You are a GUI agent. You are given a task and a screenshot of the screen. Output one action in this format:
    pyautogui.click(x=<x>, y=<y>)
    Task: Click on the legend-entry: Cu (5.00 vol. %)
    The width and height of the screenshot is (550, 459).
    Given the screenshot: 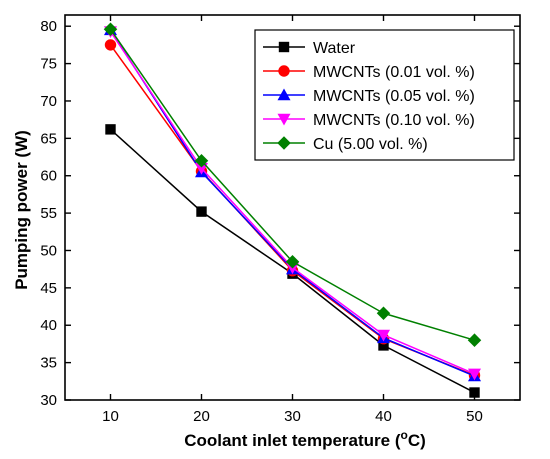 What is the action you would take?
    pyautogui.click(x=345, y=144)
    